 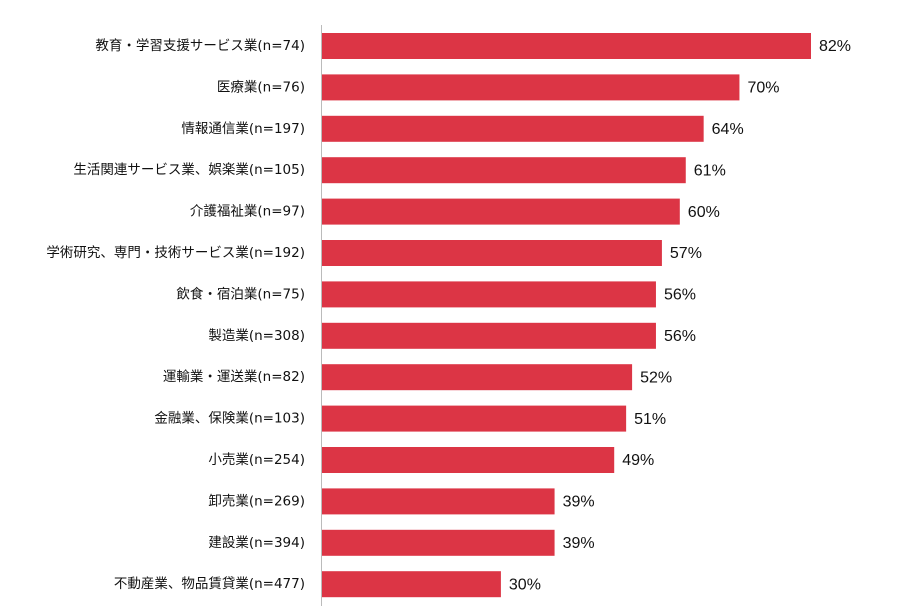 What do you see at coordinates (243, 129) in the screenshot?
I see `y-tick-label: 情報通信業(n=197)` at bounding box center [243, 129].